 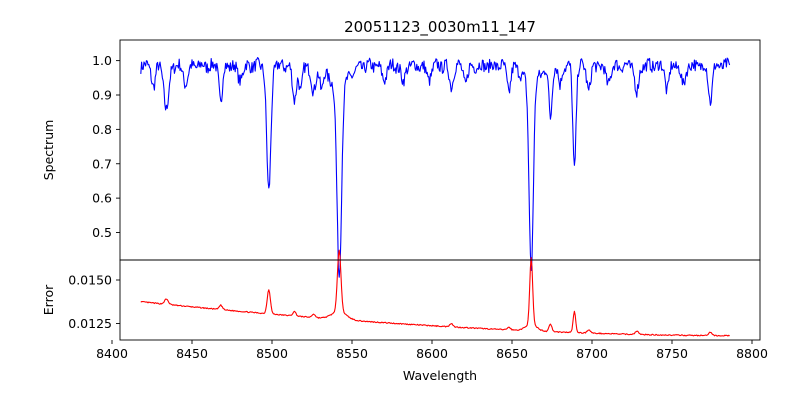 I want to click on x-tick-label: 8500, so click(x=272, y=353).